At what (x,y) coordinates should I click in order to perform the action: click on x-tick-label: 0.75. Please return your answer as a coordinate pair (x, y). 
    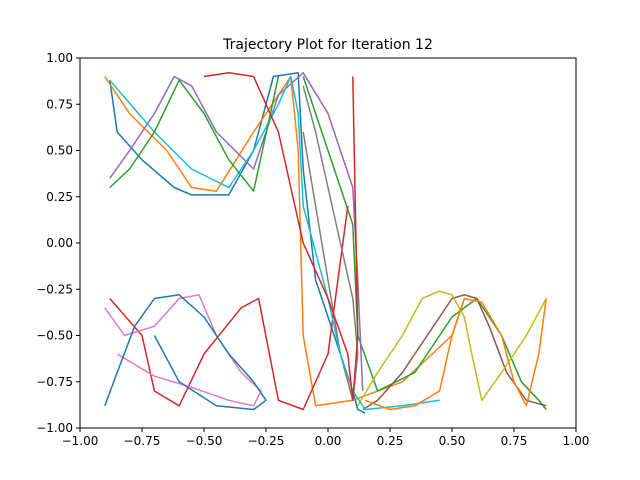
    Looking at the image, I should click on (514, 441).